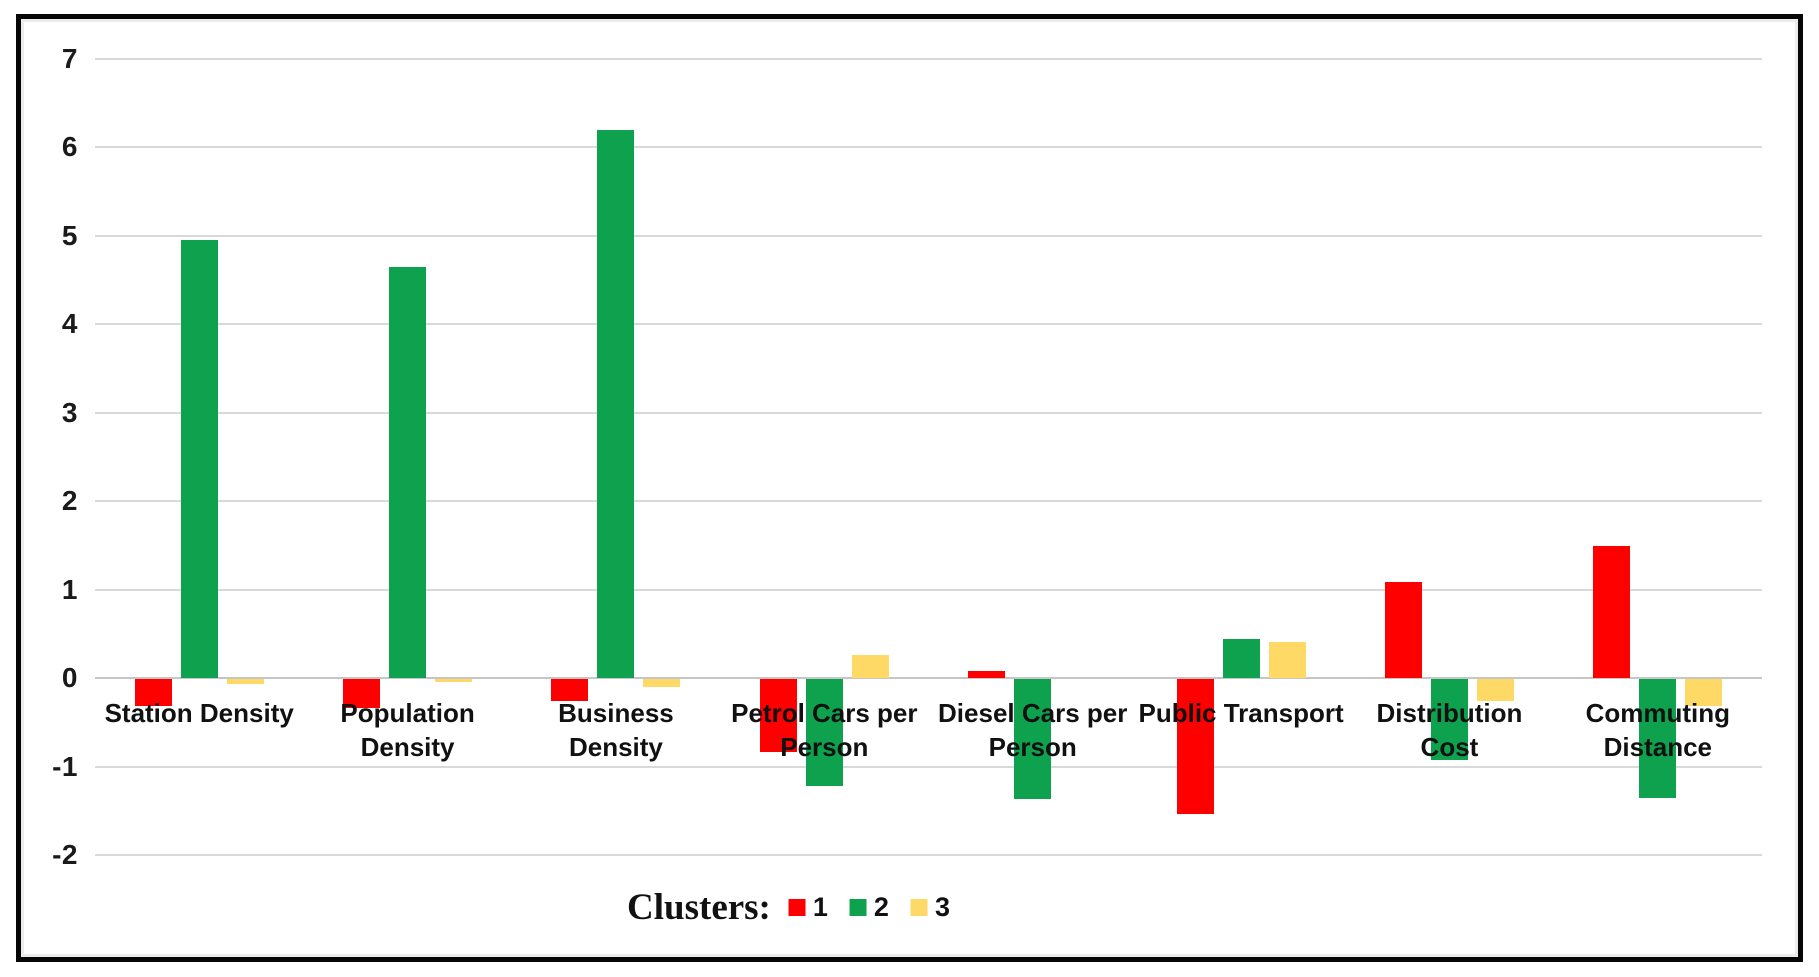 The height and width of the screenshot is (977, 1819). I want to click on y-tick-label: 2, so click(69, 500).